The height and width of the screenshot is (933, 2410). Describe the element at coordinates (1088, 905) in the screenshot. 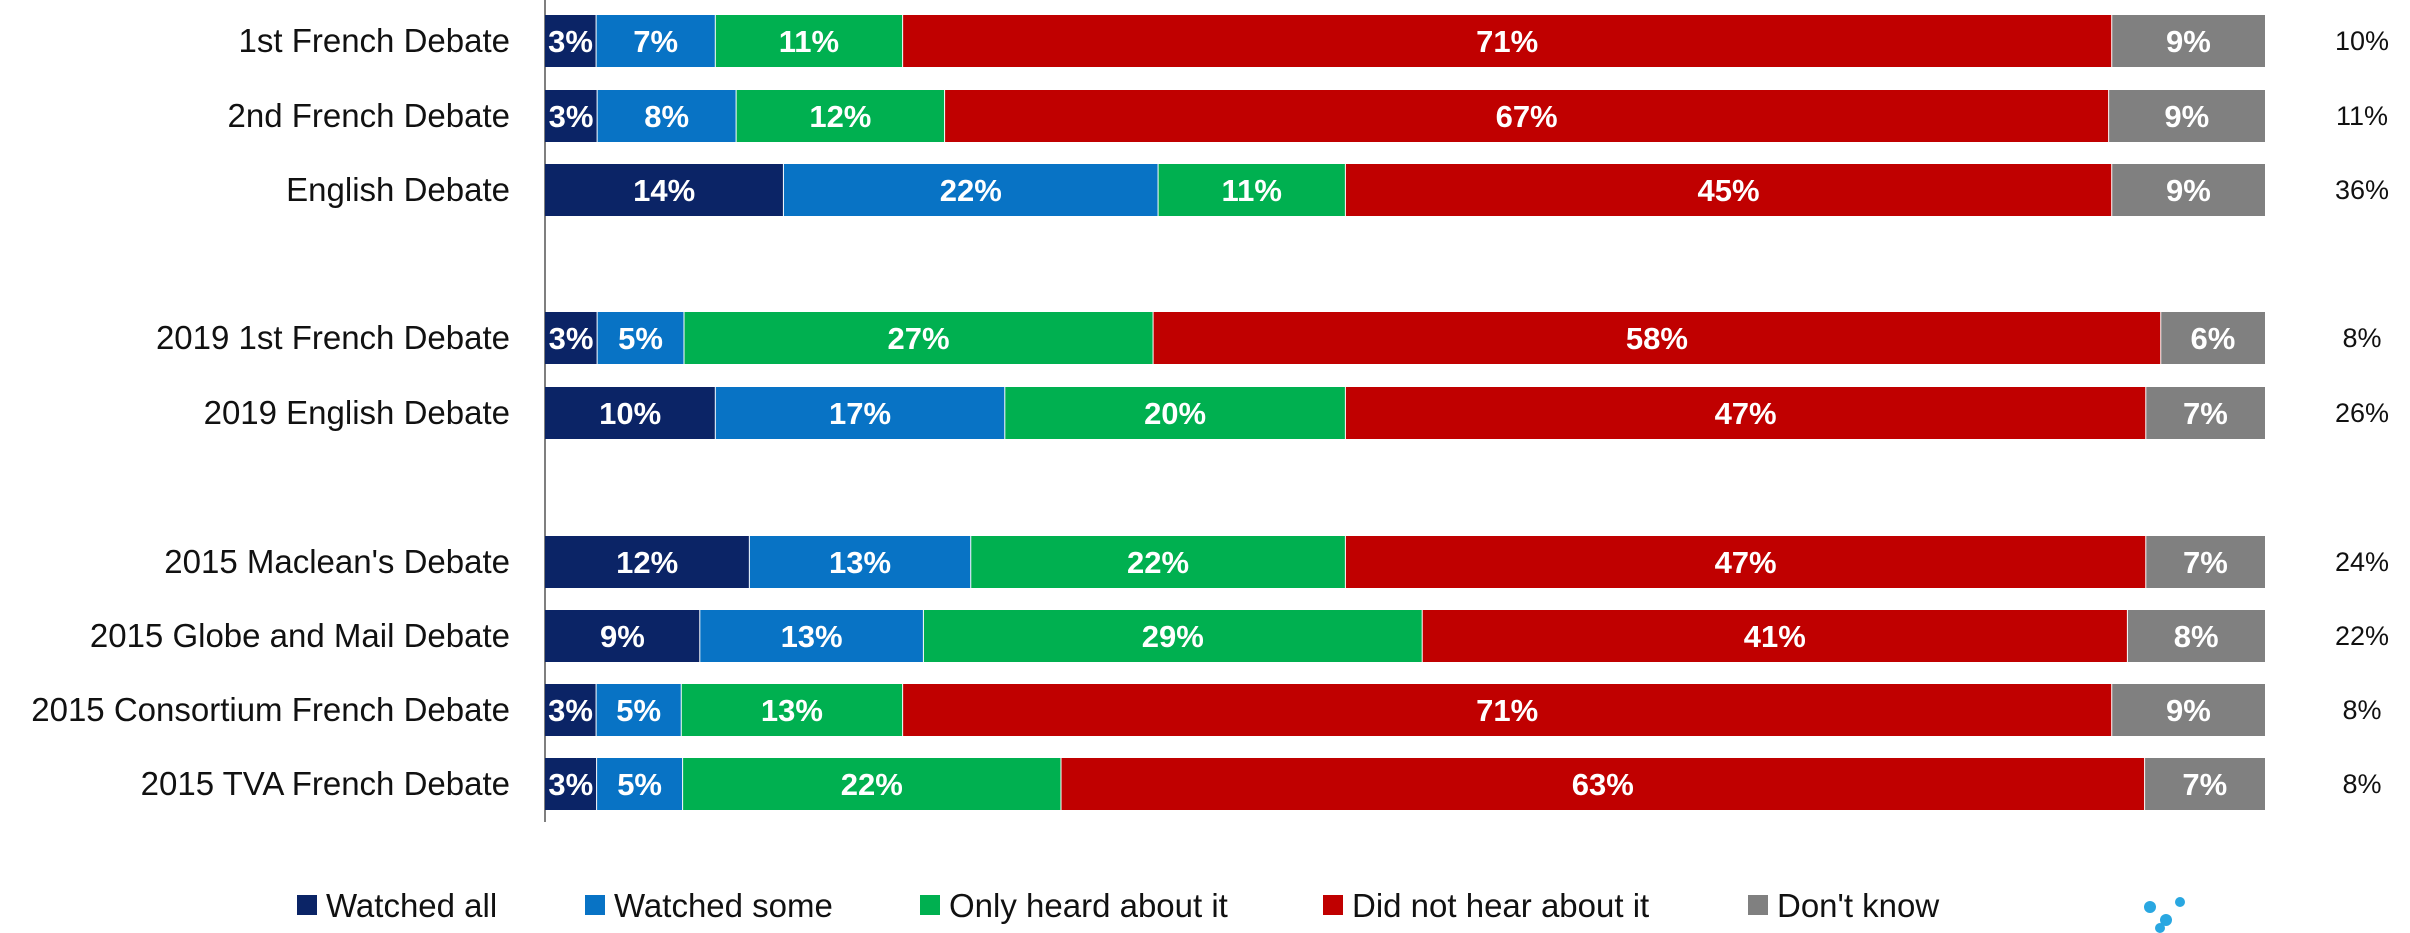

I see `legend-label: Only heard about it` at that location.